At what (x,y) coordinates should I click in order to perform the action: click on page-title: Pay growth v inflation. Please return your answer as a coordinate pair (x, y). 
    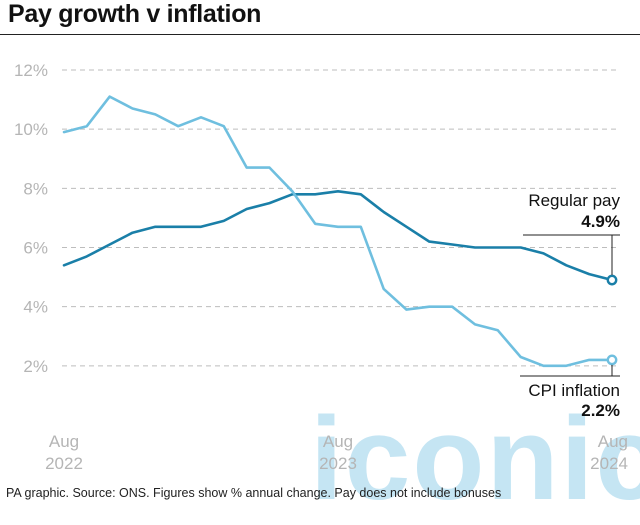
    Looking at the image, I should click on (135, 14).